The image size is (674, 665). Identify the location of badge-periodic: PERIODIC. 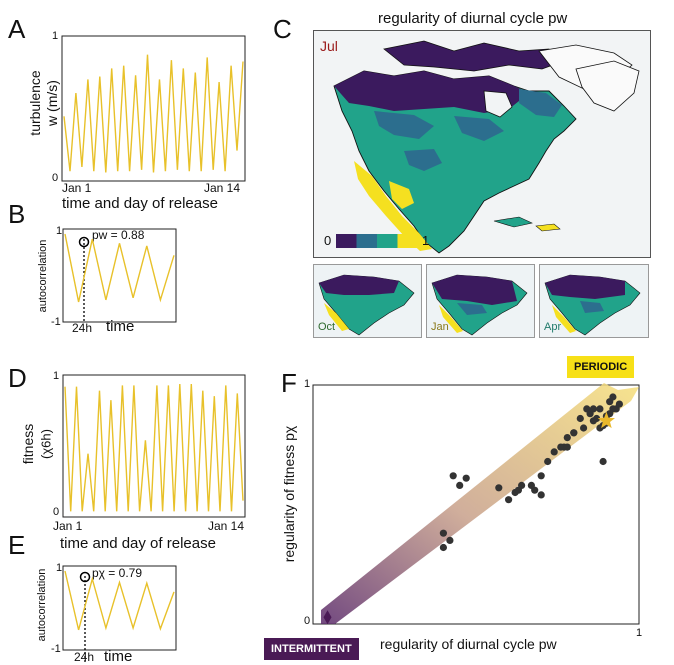
(601, 367).